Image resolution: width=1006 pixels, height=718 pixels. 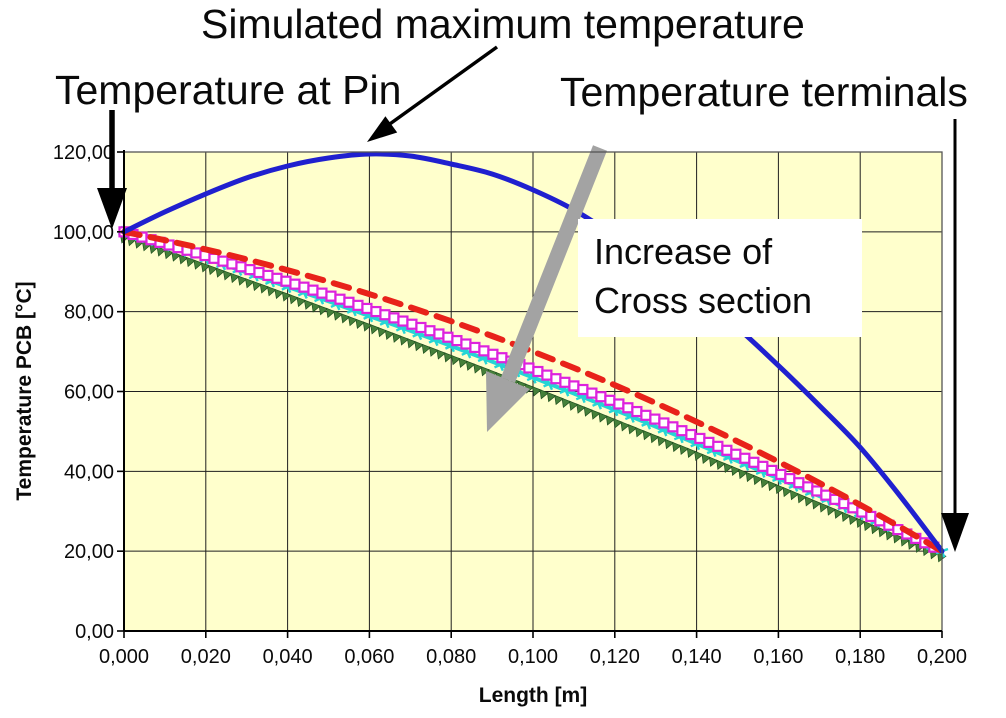 What do you see at coordinates (860, 657) in the screenshot?
I see `x-tick-label: 0,180` at bounding box center [860, 657].